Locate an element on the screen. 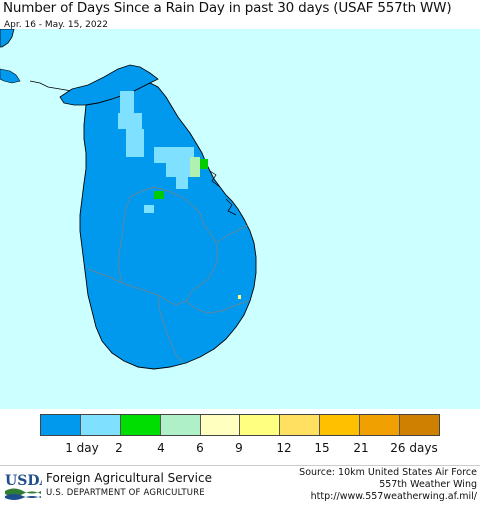  east-coast-detail is located at coordinates (223, 193).